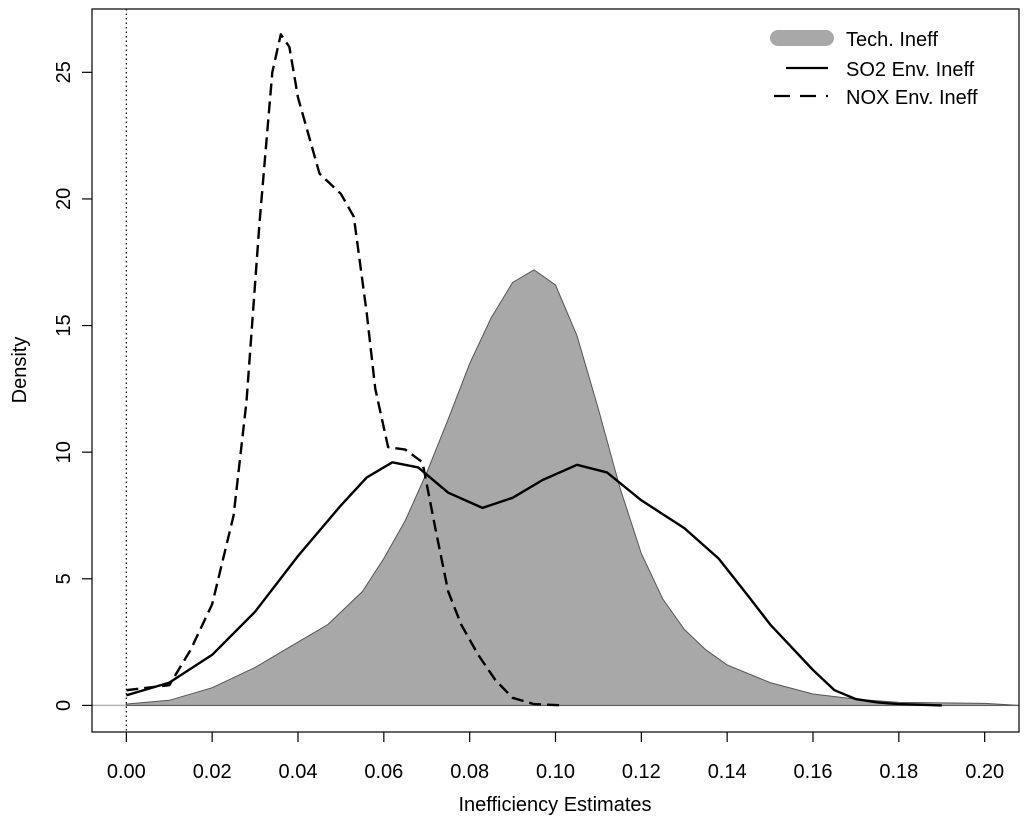 This screenshot has height=823, width=1024. I want to click on y-tick-label: 10, so click(64, 452).